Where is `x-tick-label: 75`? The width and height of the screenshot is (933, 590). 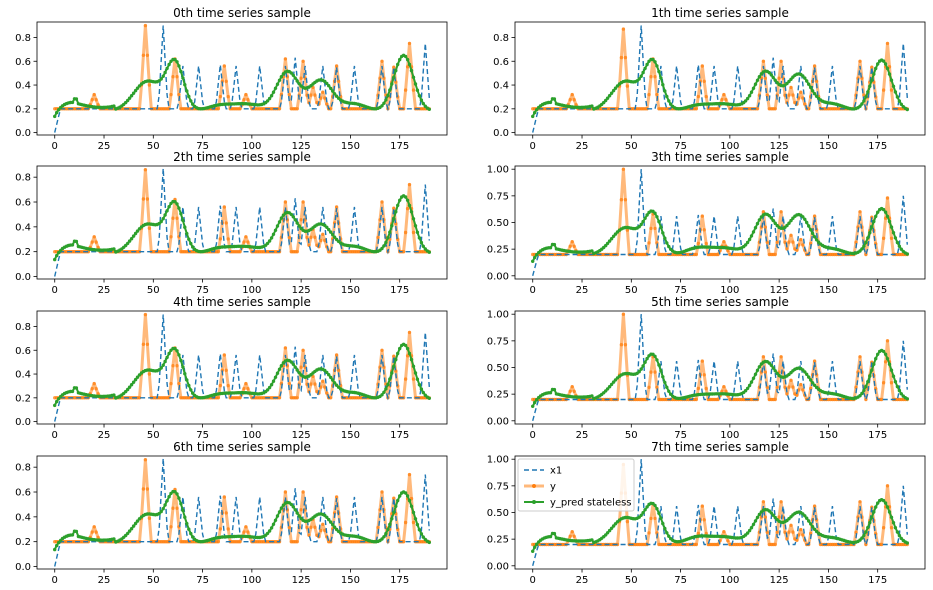 x-tick-label: 75 is located at coordinates (680, 580).